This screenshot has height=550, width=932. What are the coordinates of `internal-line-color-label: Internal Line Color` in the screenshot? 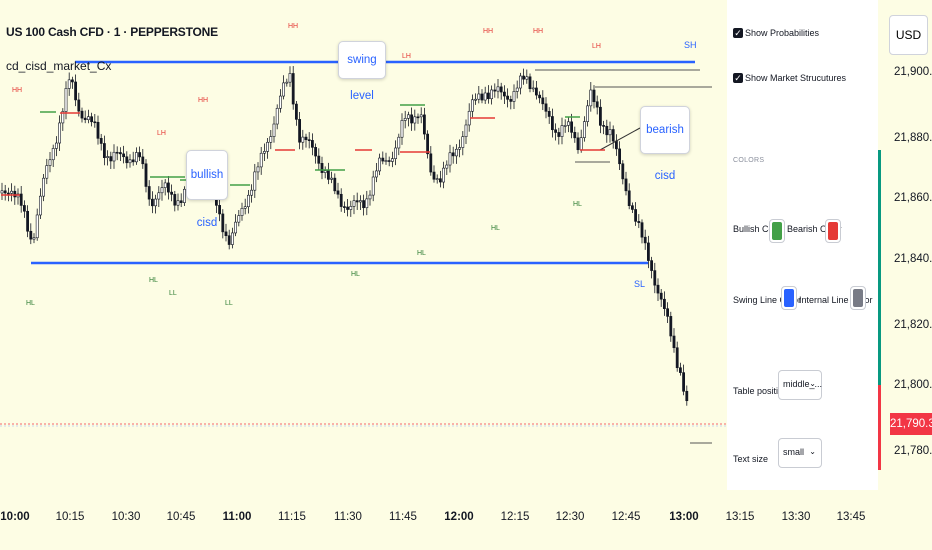 It's located at (836, 300).